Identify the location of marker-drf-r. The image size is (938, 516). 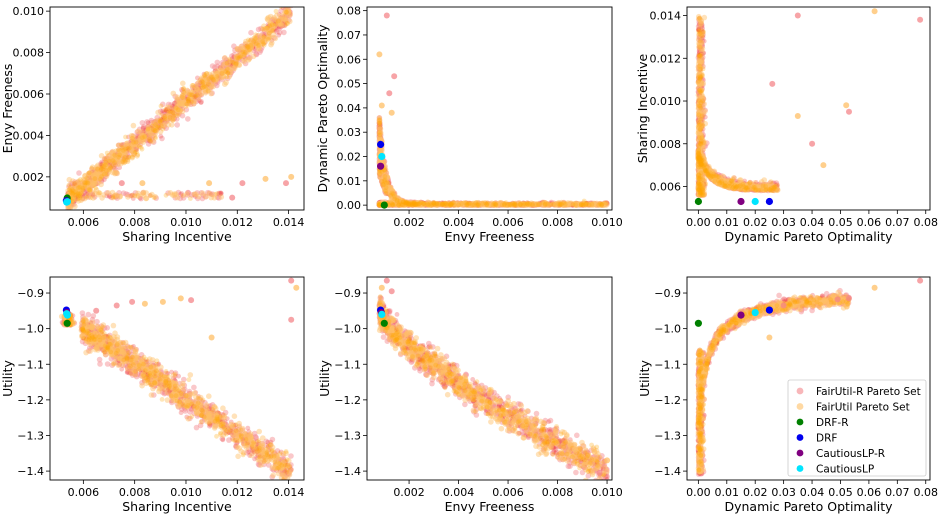
(384, 205).